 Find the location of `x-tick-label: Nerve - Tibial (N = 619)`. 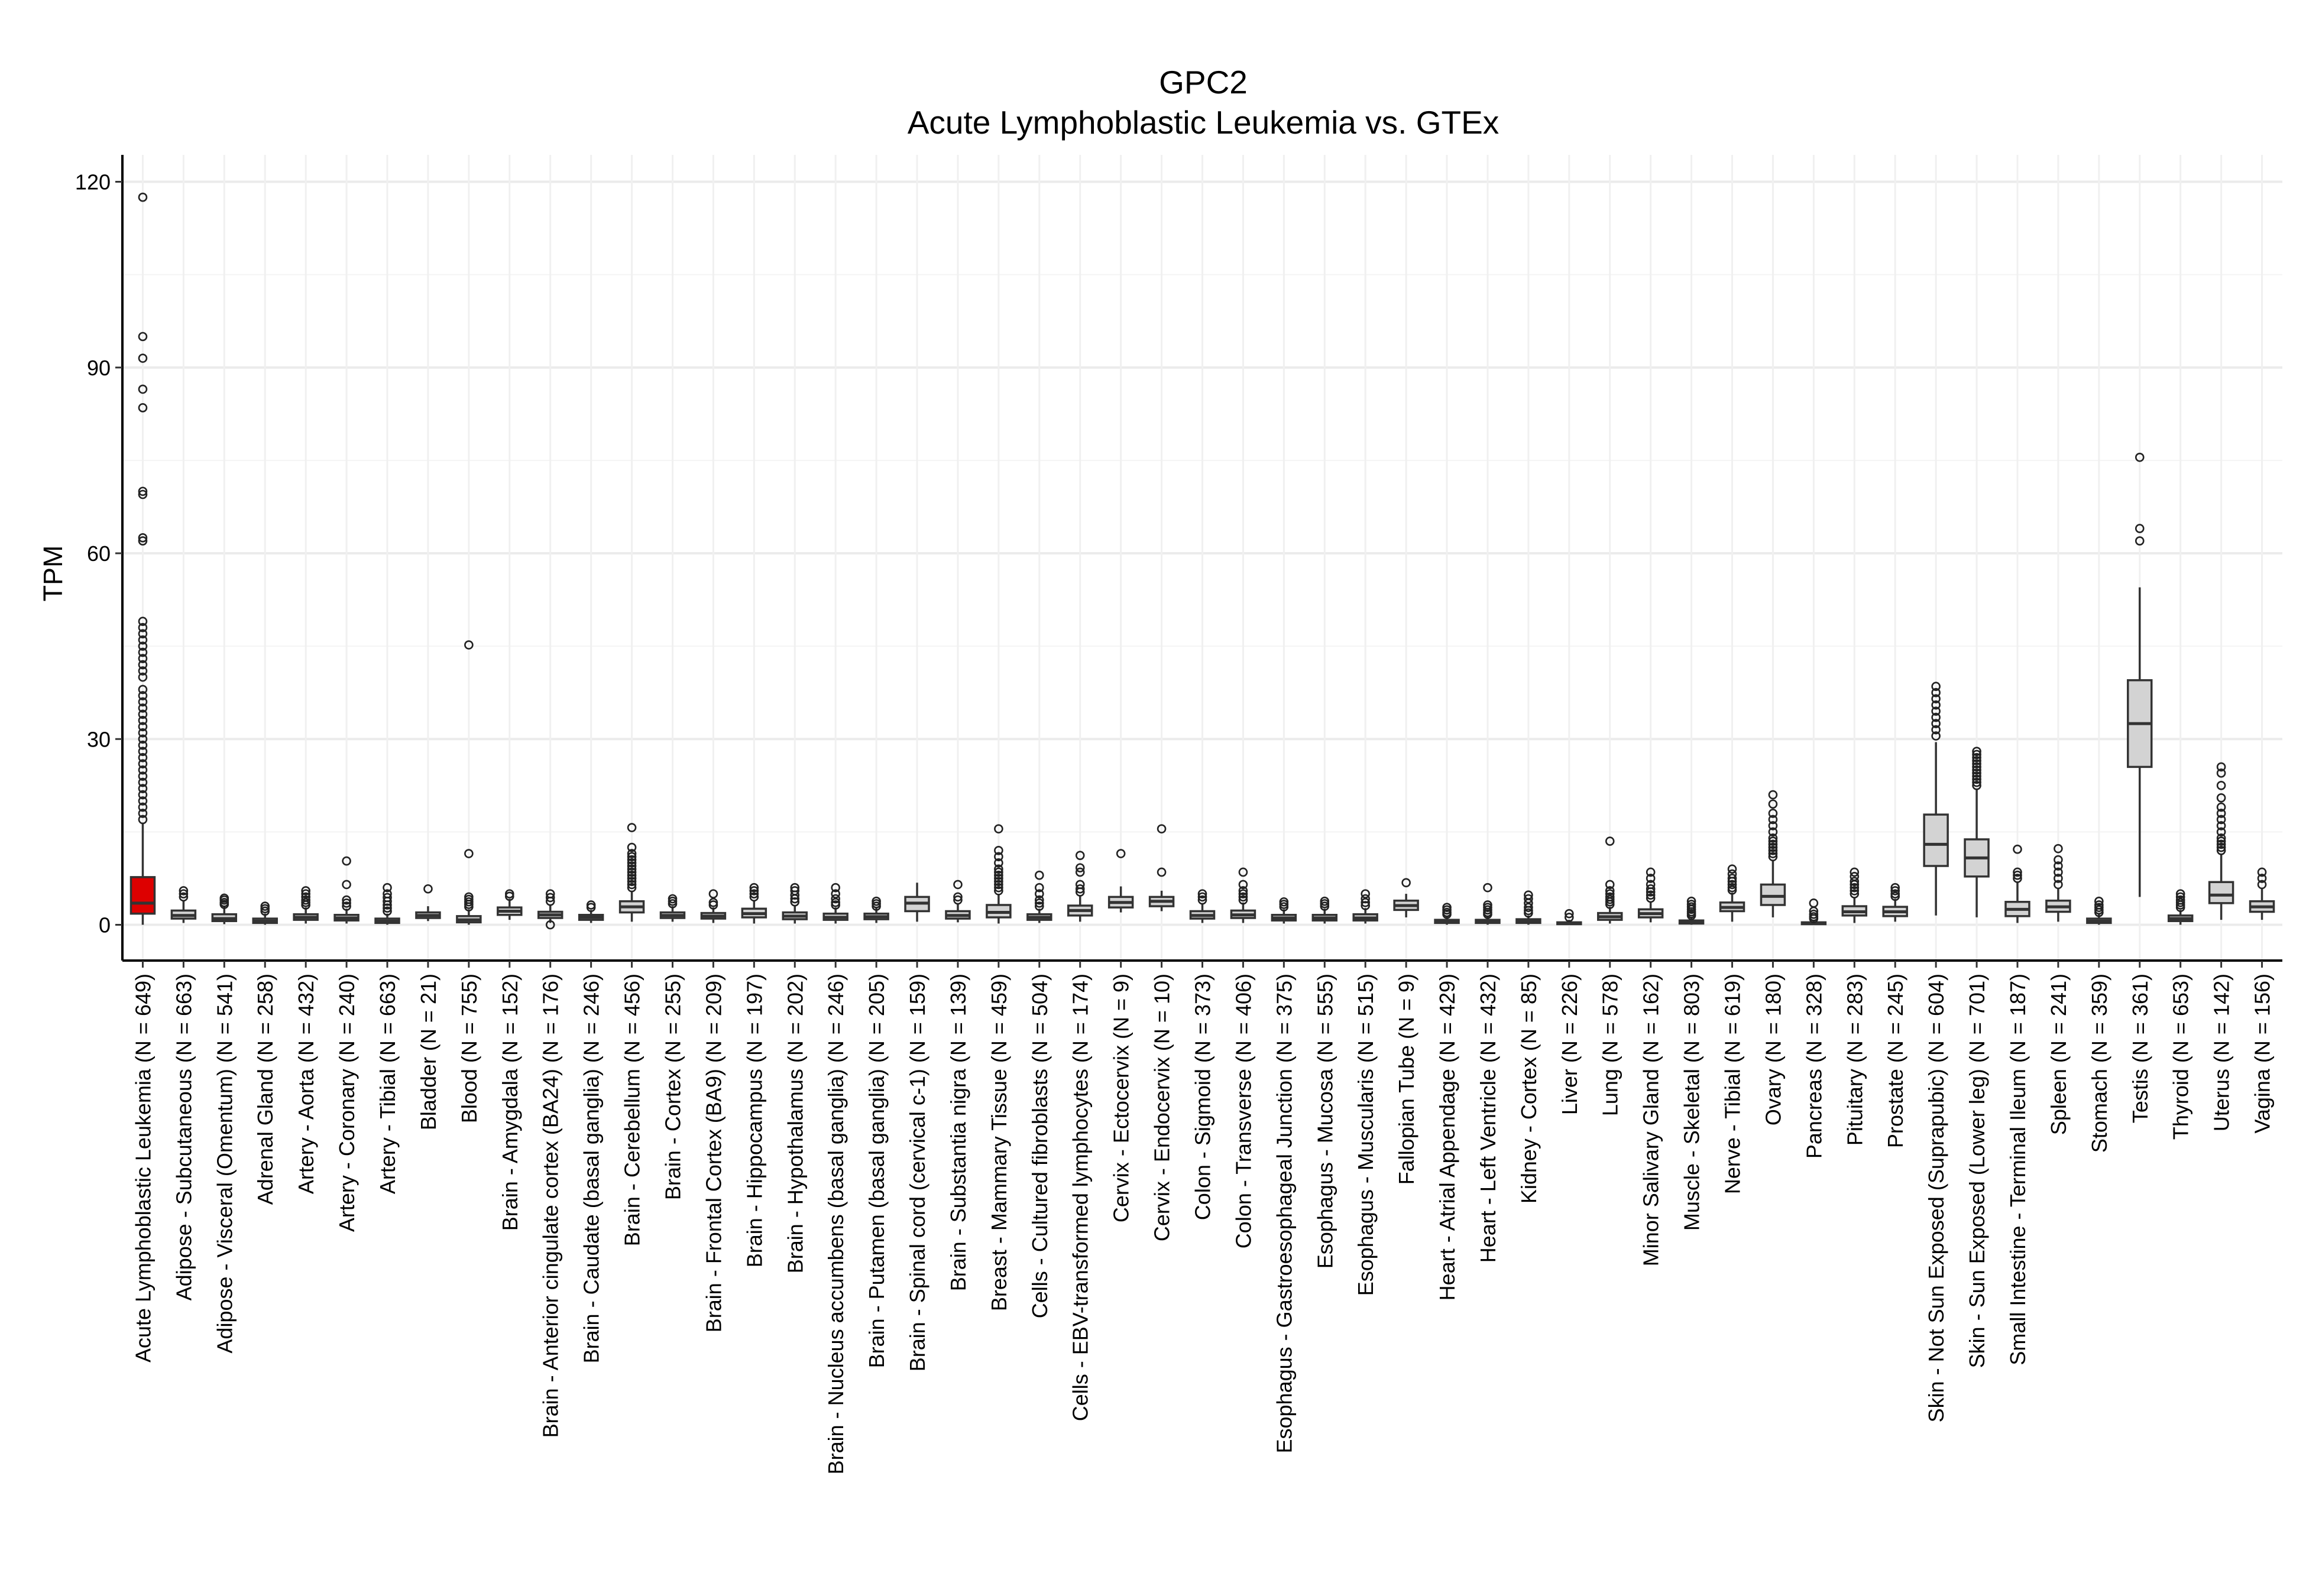

x-tick-label: Nerve - Tibial (N = 619) is located at coordinates (1733, 1084).